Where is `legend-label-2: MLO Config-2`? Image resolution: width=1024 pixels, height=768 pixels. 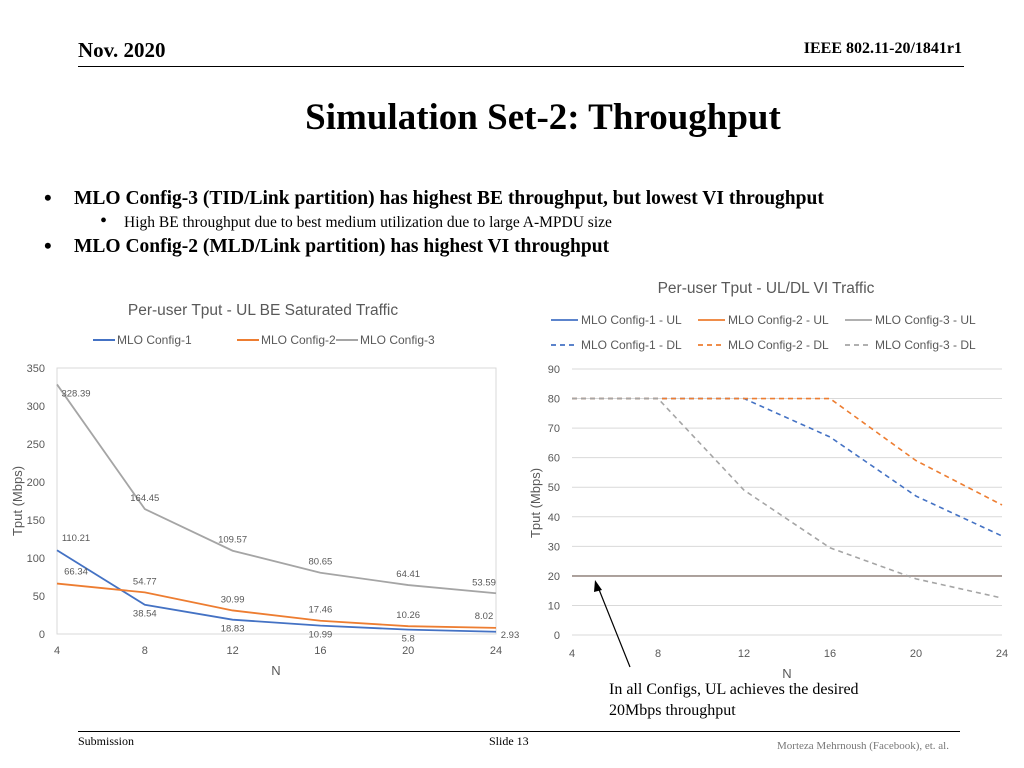 legend-label-2: MLO Config-2 is located at coordinates (298, 340).